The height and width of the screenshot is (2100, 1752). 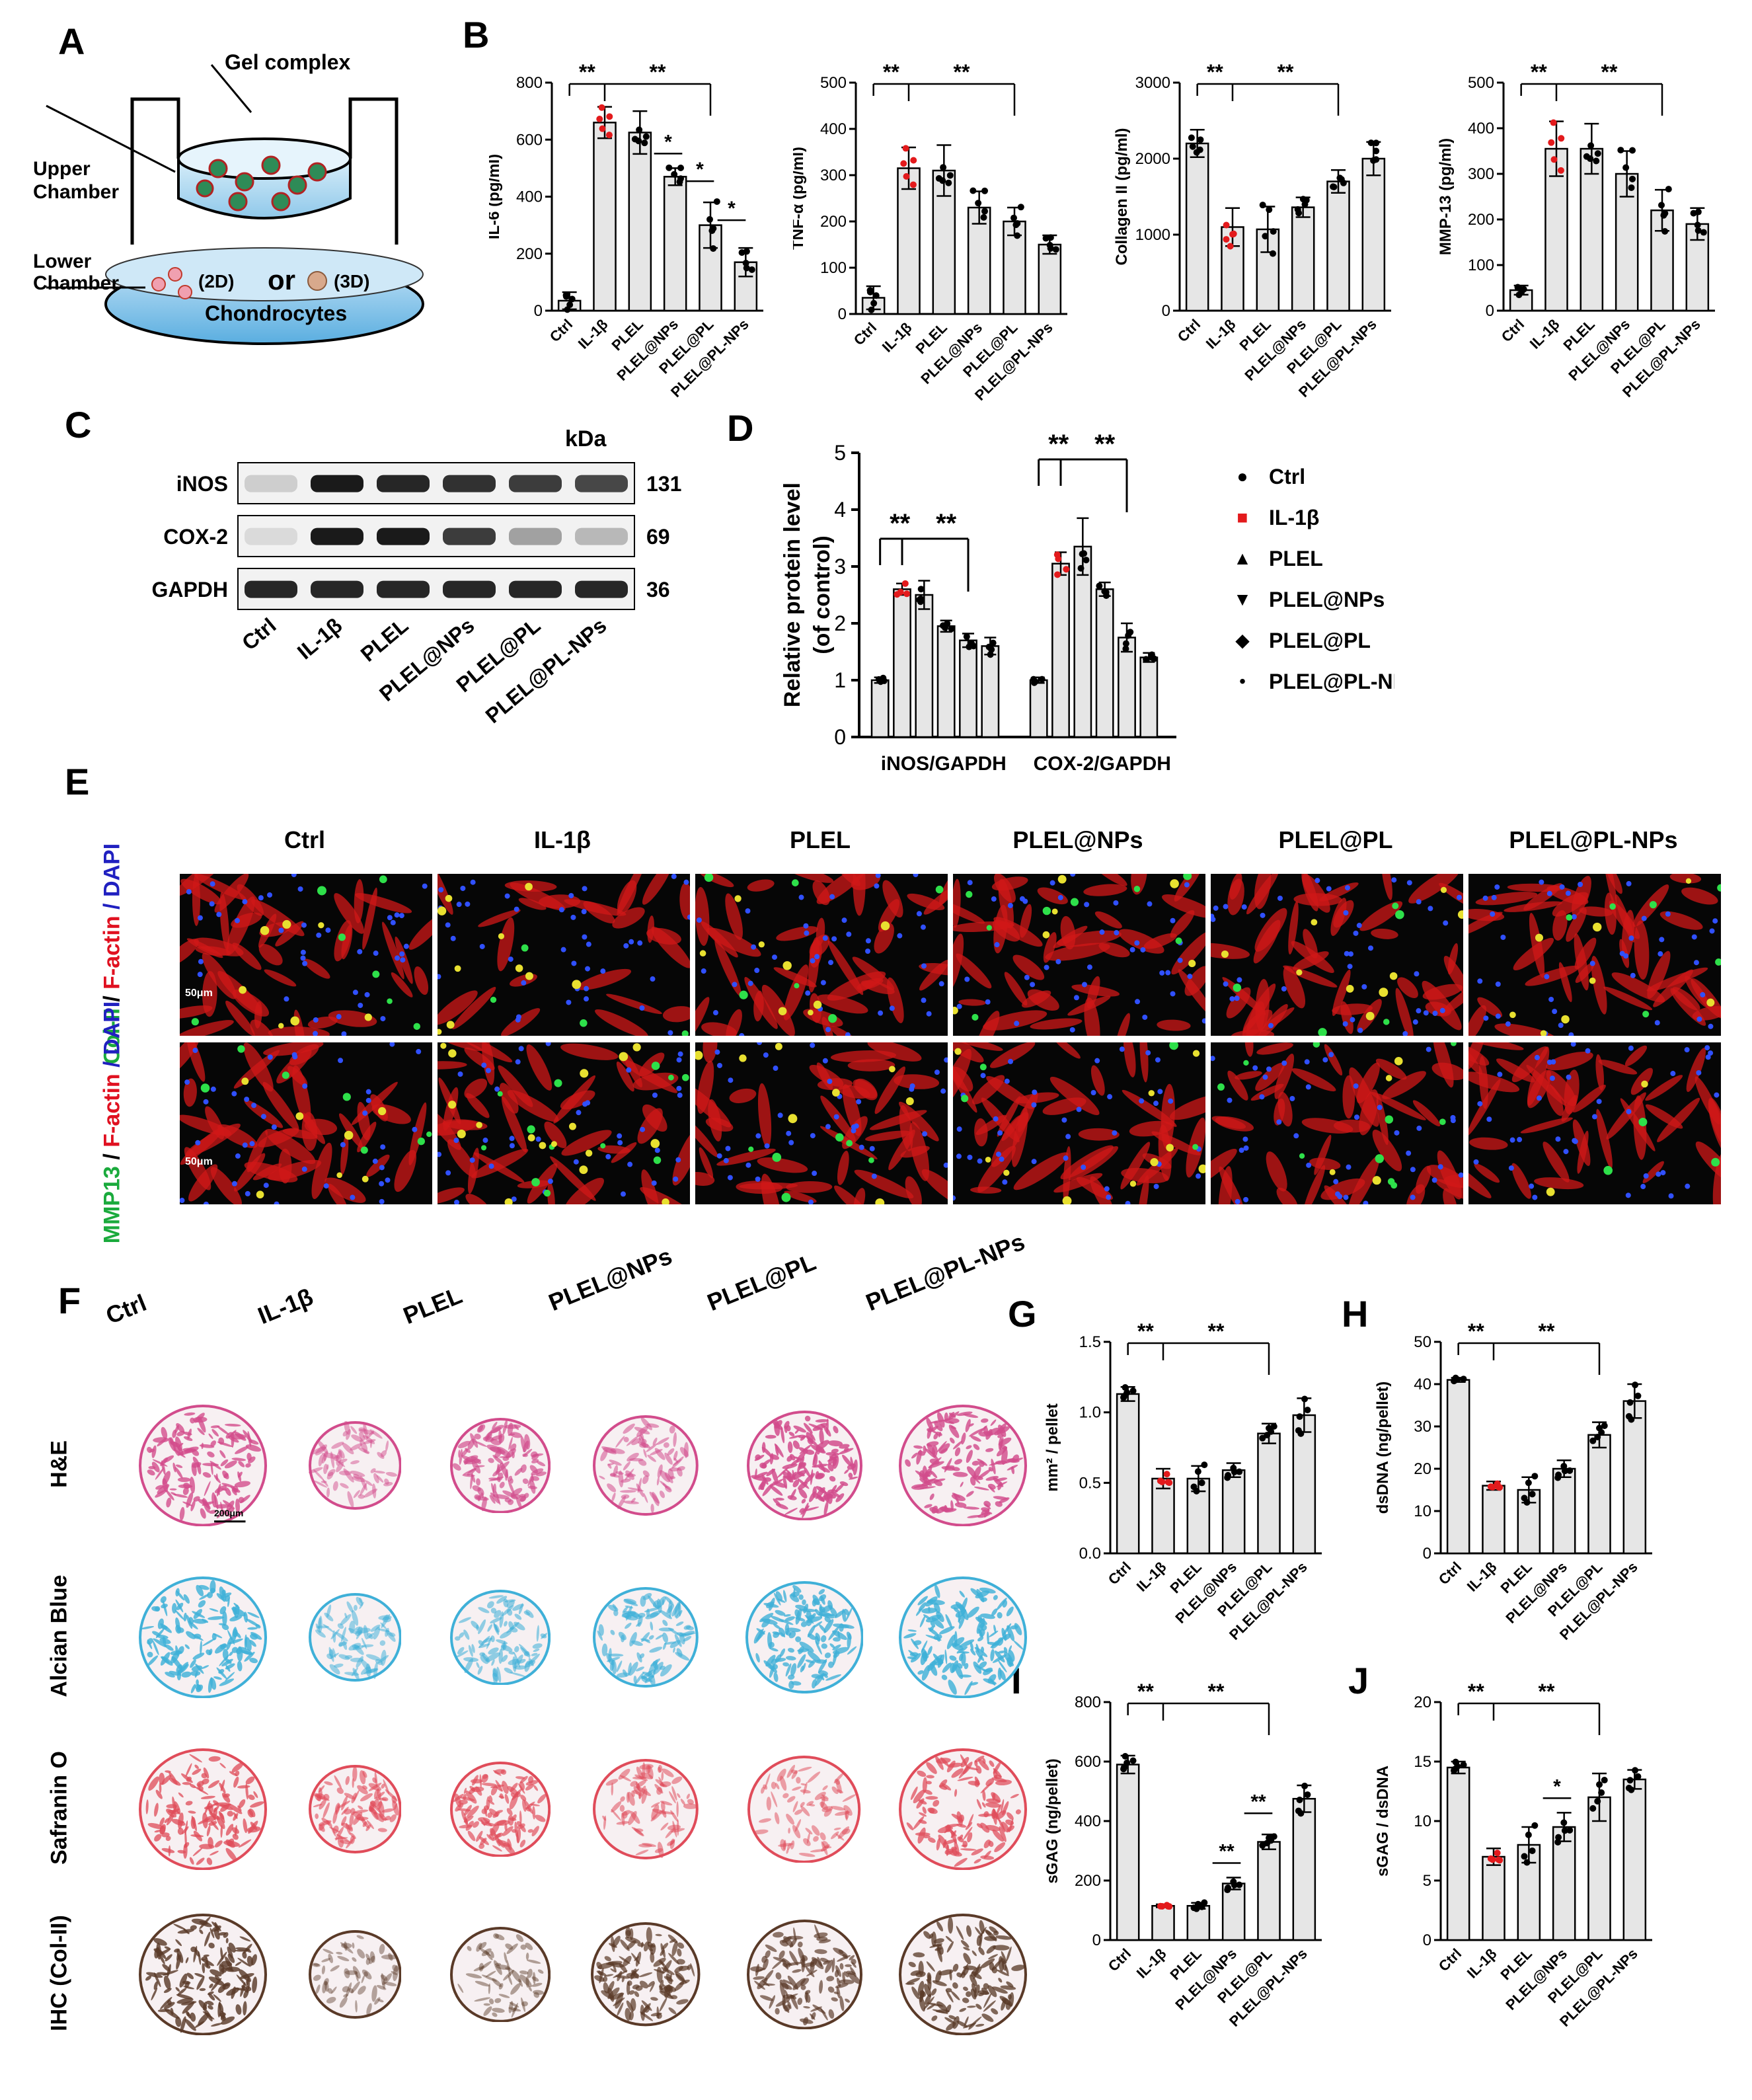 What do you see at coordinates (640, 222) in the screenshot?
I see `bar` at bounding box center [640, 222].